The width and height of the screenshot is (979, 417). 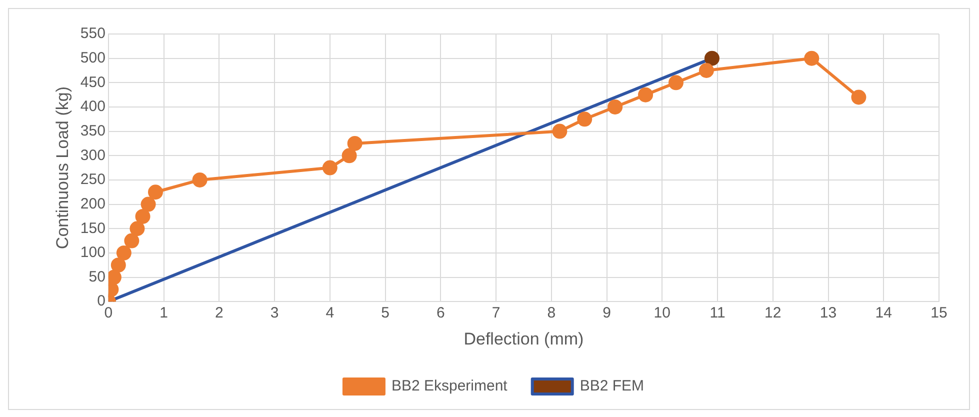 I want to click on x-tick-label: 5, so click(x=385, y=313).